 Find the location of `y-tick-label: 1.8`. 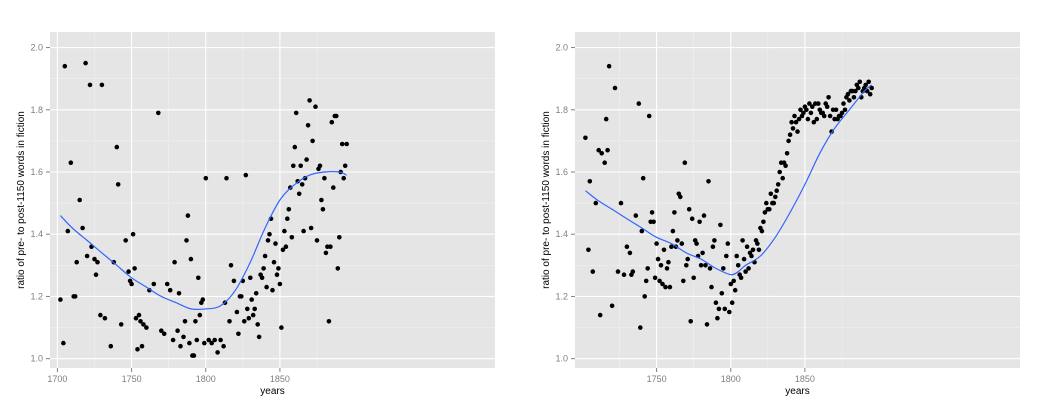

y-tick-label: 1.8 is located at coordinates (561, 110).